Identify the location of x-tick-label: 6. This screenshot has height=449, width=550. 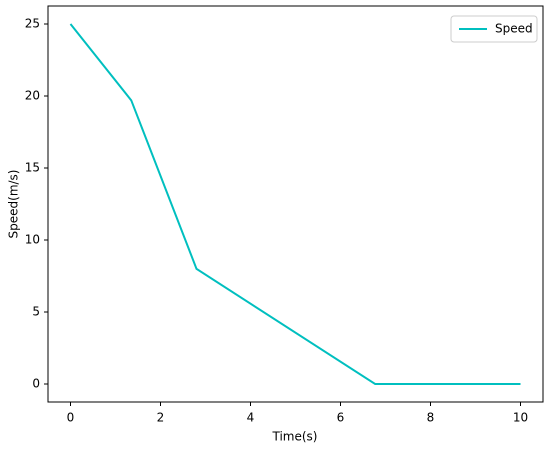
(341, 418).